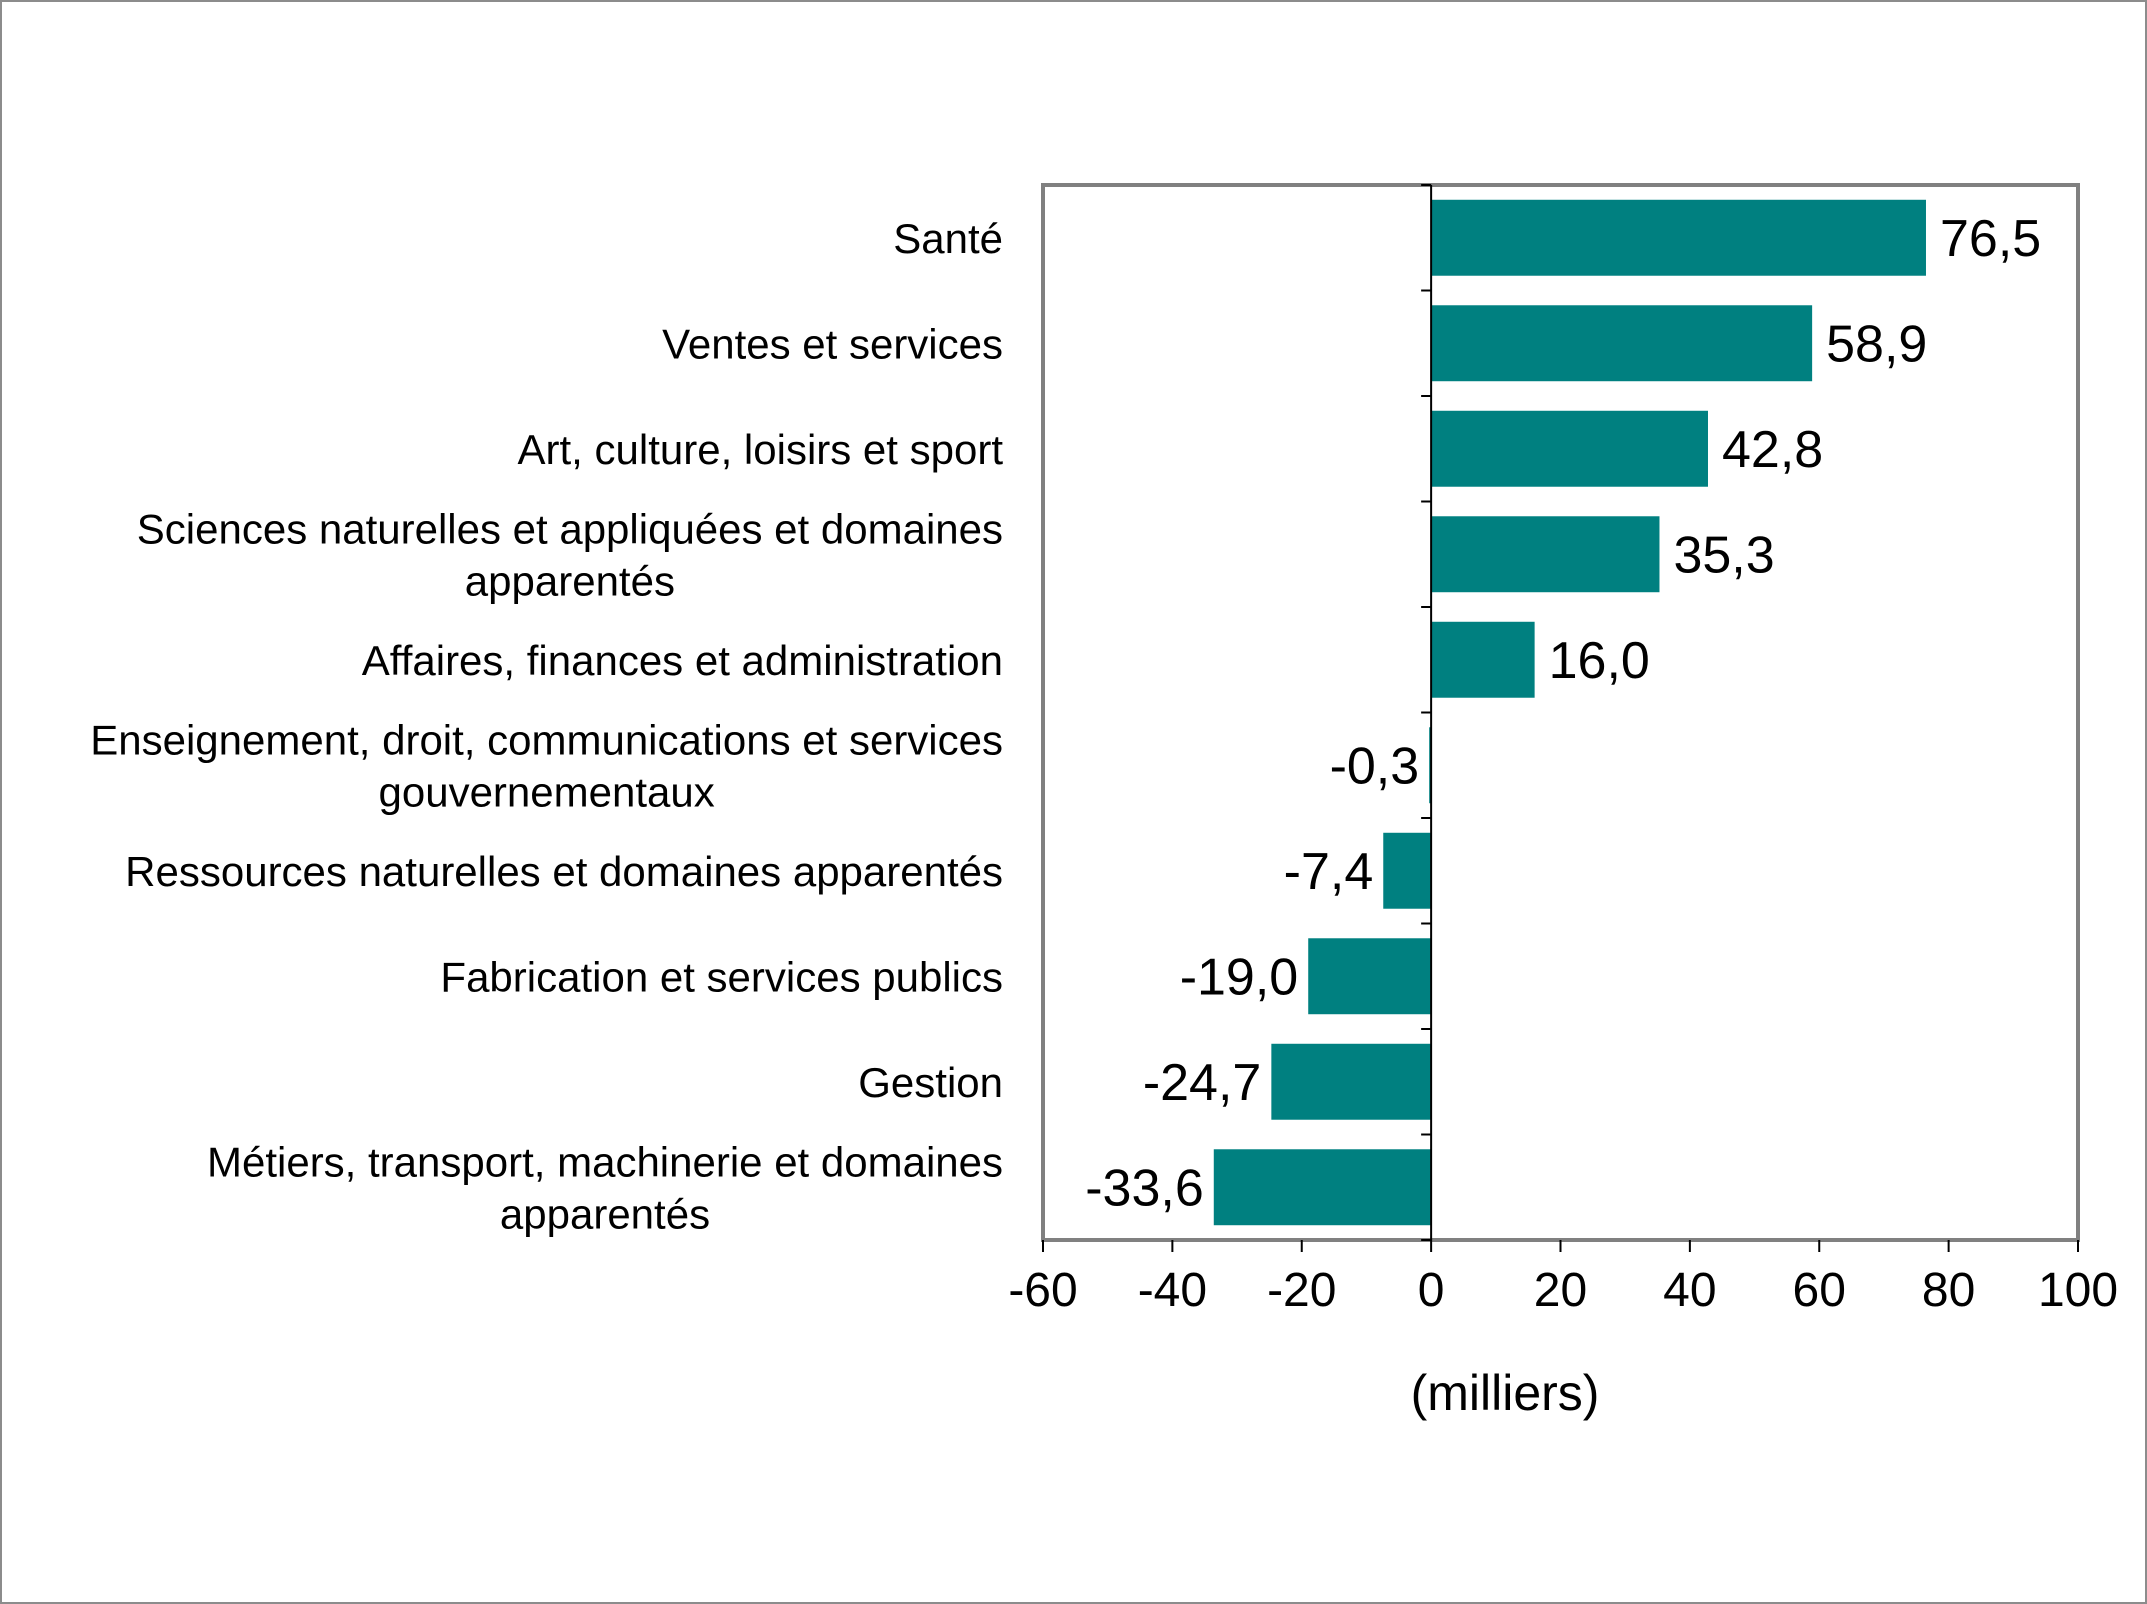  I want to click on x-axis-title: (milliers), so click(1505, 1393).